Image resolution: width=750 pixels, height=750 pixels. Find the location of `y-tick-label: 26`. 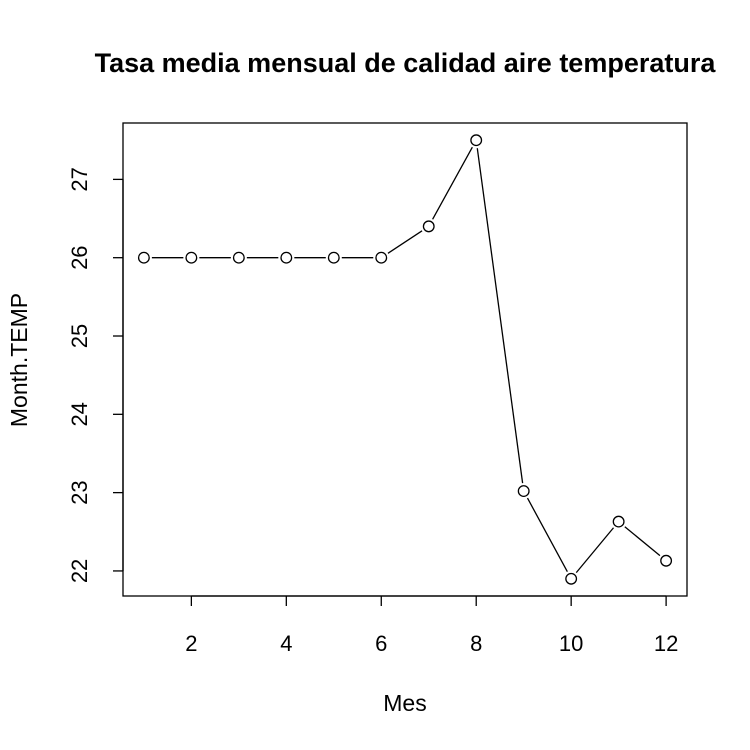

y-tick-label: 26 is located at coordinates (79, 257).